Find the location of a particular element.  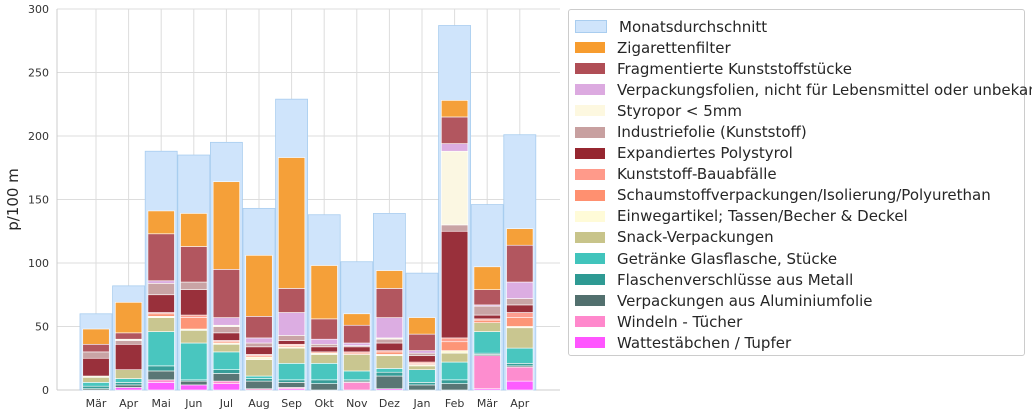

legend-item: Zigarettenfilter is located at coordinates (796, 47).